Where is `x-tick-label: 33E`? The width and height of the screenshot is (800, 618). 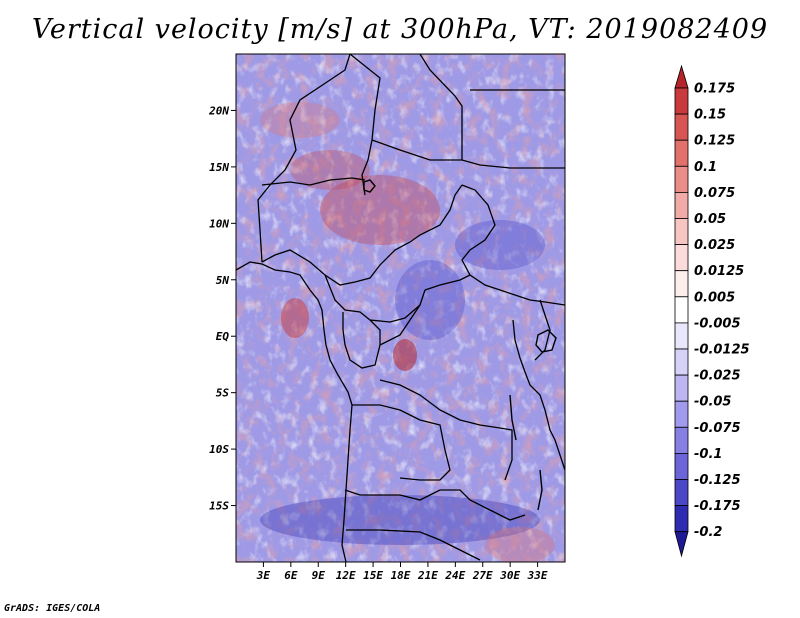
x-tick-label: 33E is located at coordinates (537, 575).